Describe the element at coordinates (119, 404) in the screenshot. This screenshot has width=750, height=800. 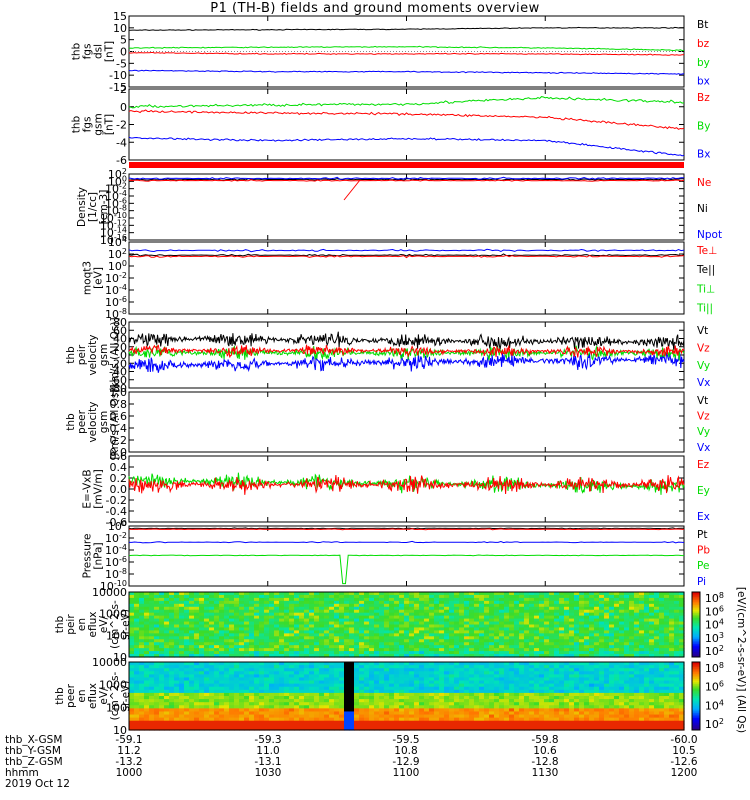
I see `y-tick-label: 0.8` at that location.